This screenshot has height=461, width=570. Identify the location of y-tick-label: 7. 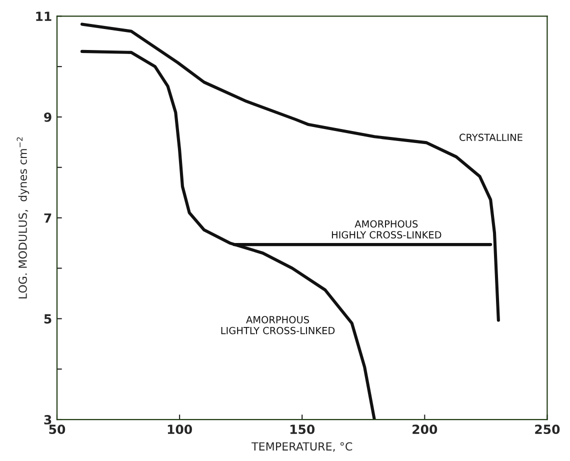
(48, 218).